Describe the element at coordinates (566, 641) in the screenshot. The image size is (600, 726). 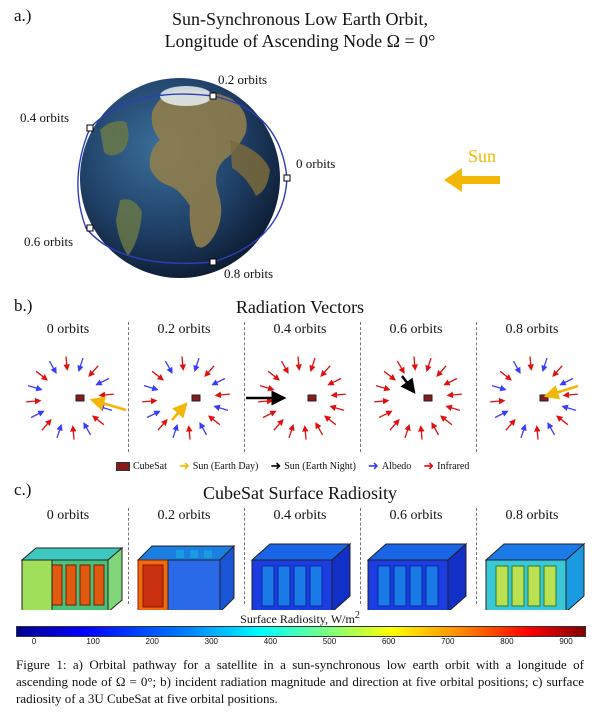
I see `colorbar-tick-900: 900` at that location.